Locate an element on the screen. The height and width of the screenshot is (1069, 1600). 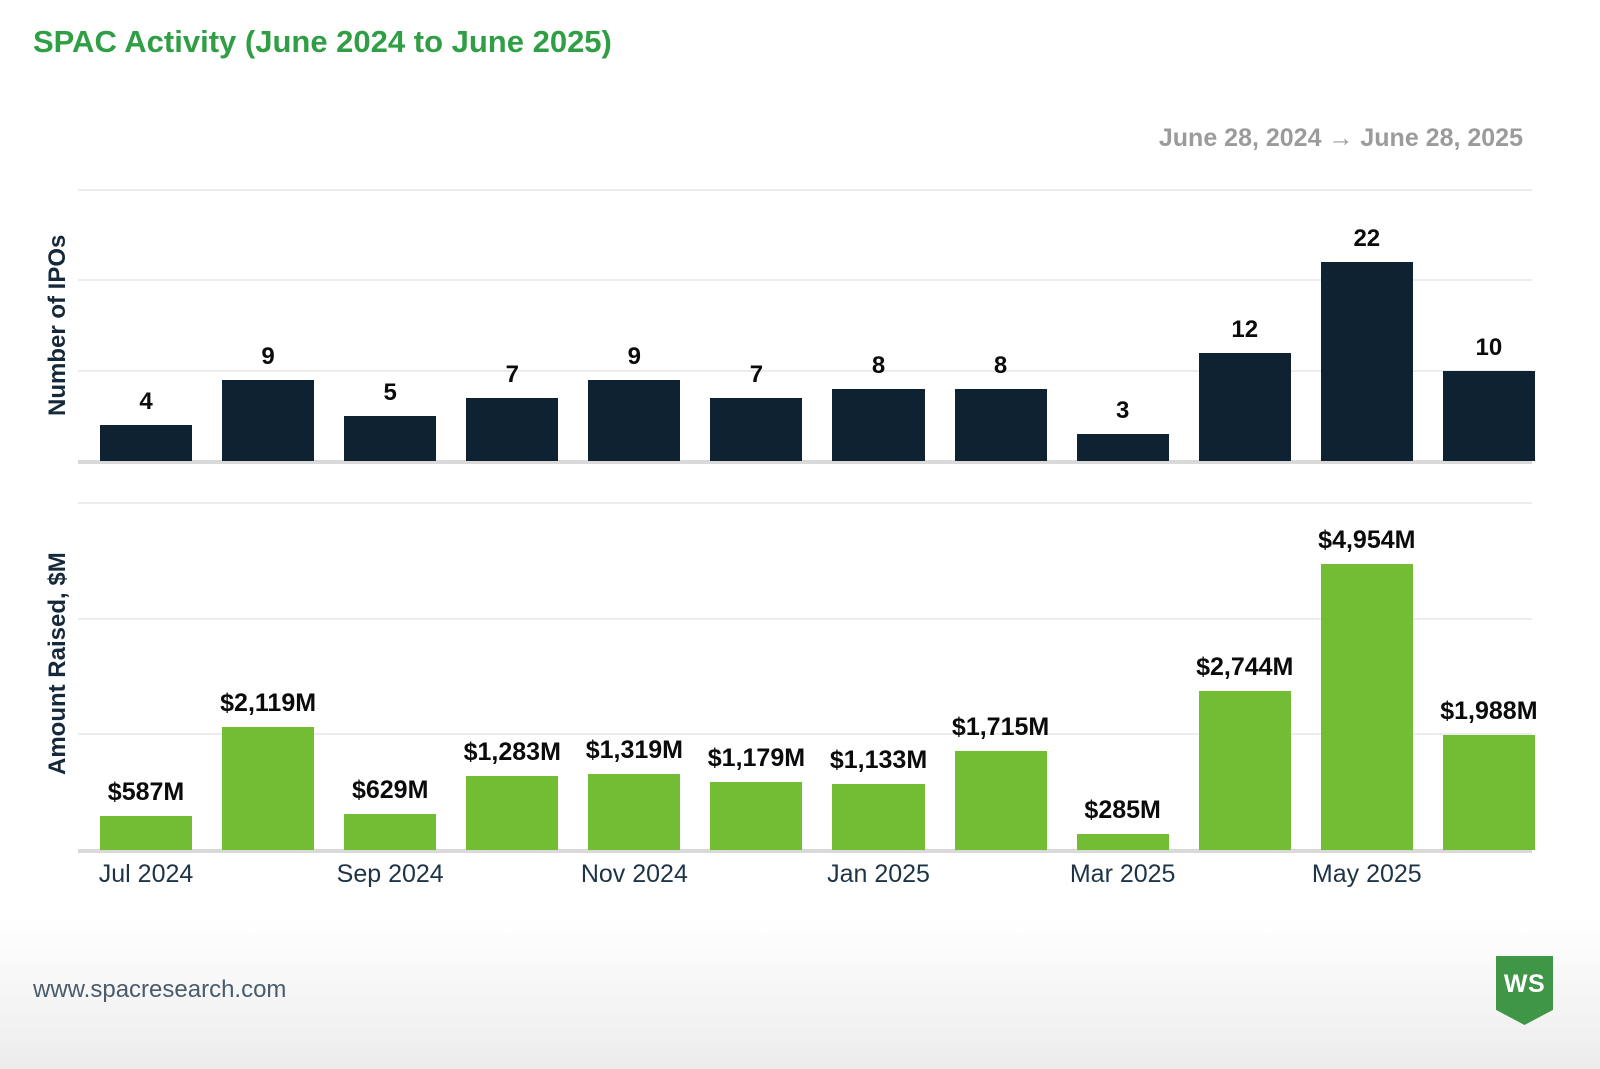
ipo-count-bar-oct-2024 is located at coordinates (512, 429).